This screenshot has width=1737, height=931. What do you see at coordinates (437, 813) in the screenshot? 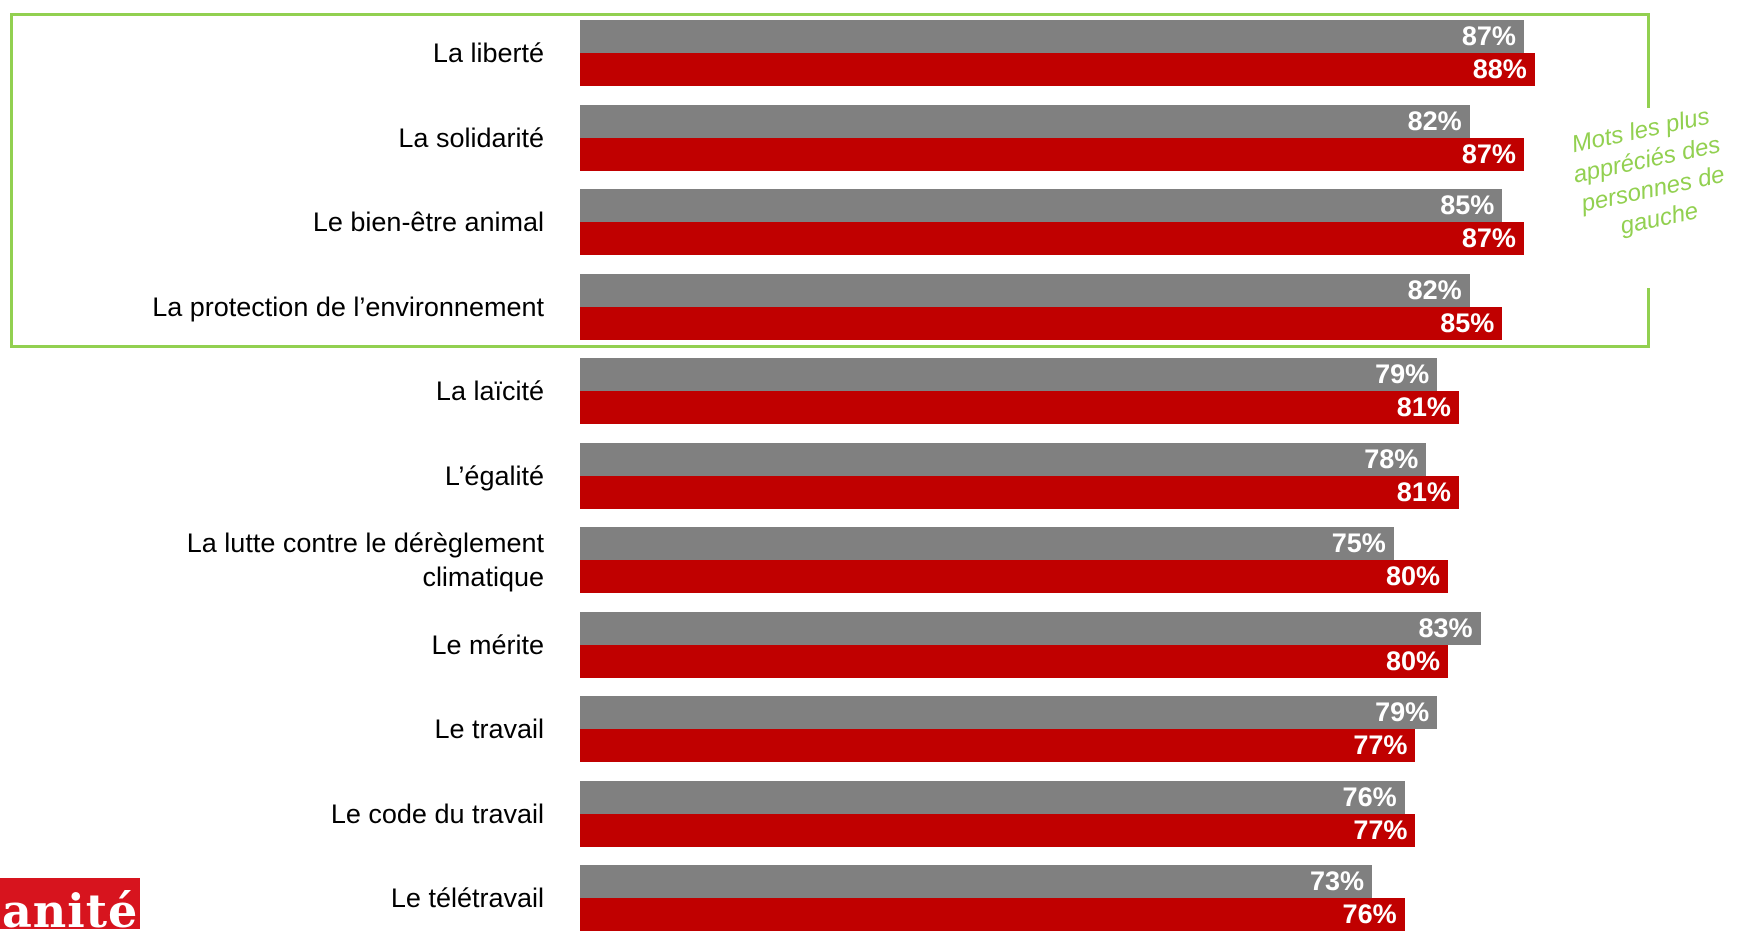
I see `category-label: Le code du travail` at bounding box center [437, 813].